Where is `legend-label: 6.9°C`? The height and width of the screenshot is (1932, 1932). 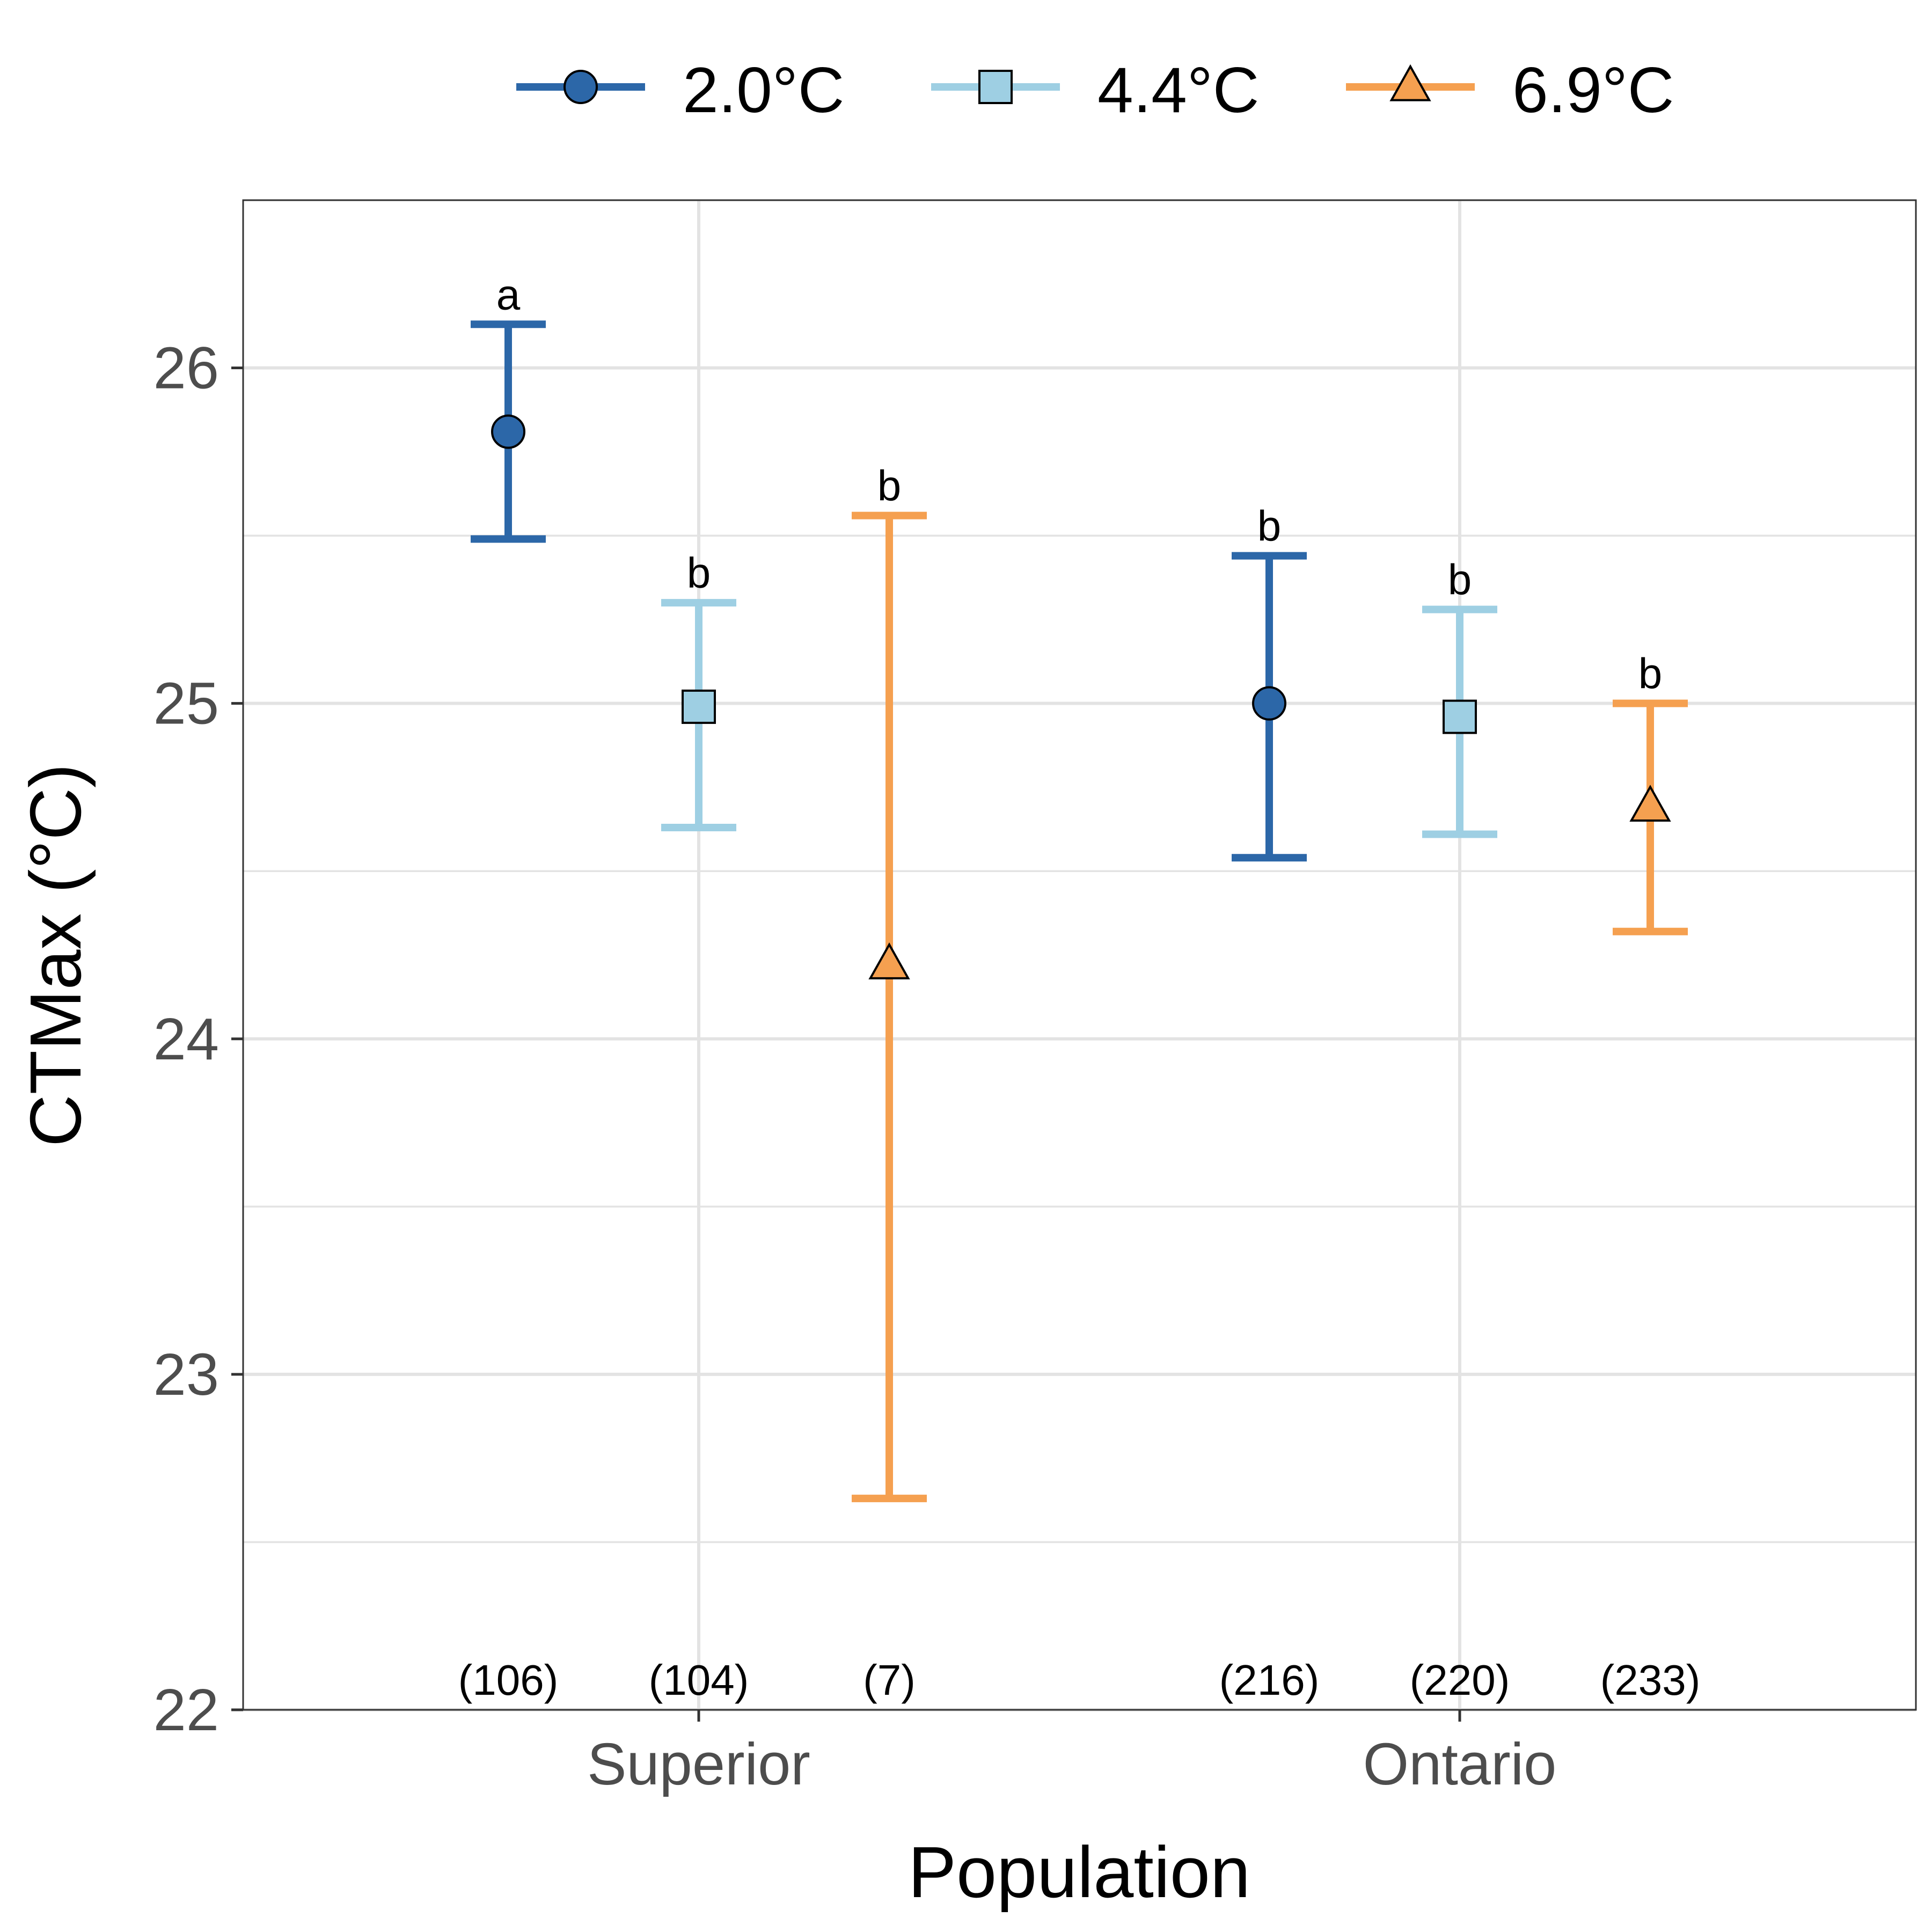
legend-label: 6.9°C is located at coordinates (1593, 90).